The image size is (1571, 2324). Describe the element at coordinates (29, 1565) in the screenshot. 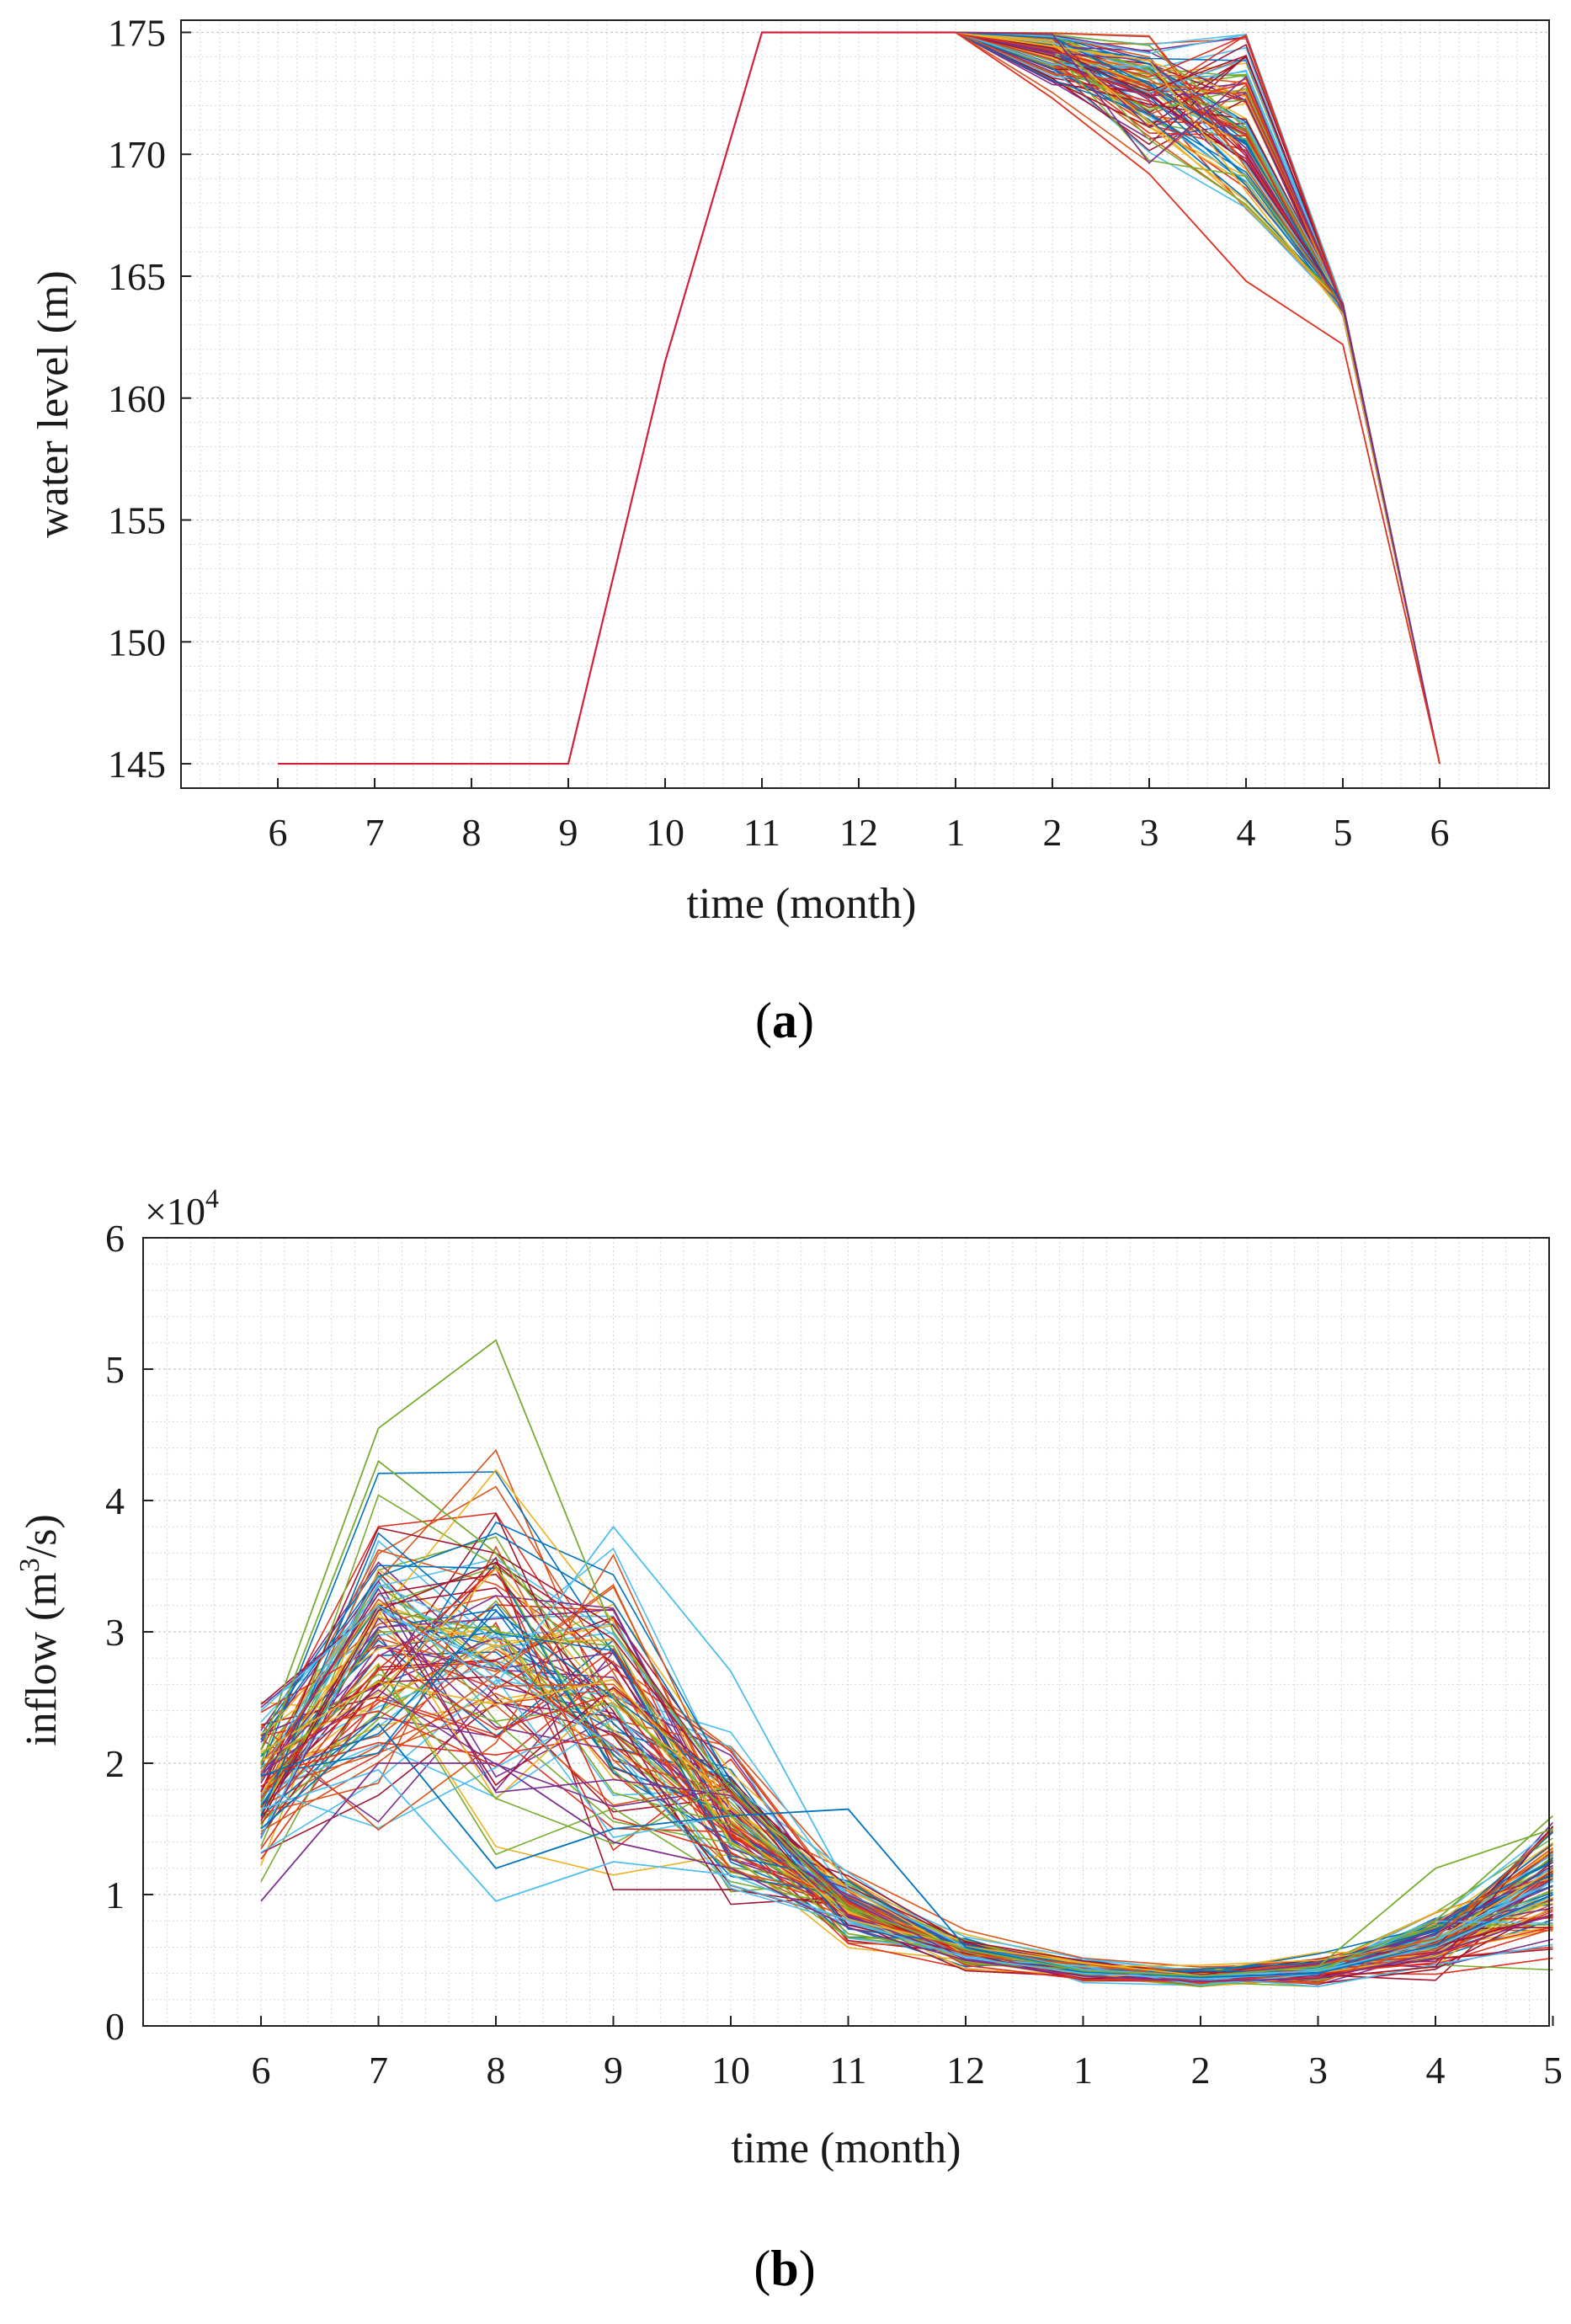

I see `inflow-y-axis-label-sup: 3` at that location.